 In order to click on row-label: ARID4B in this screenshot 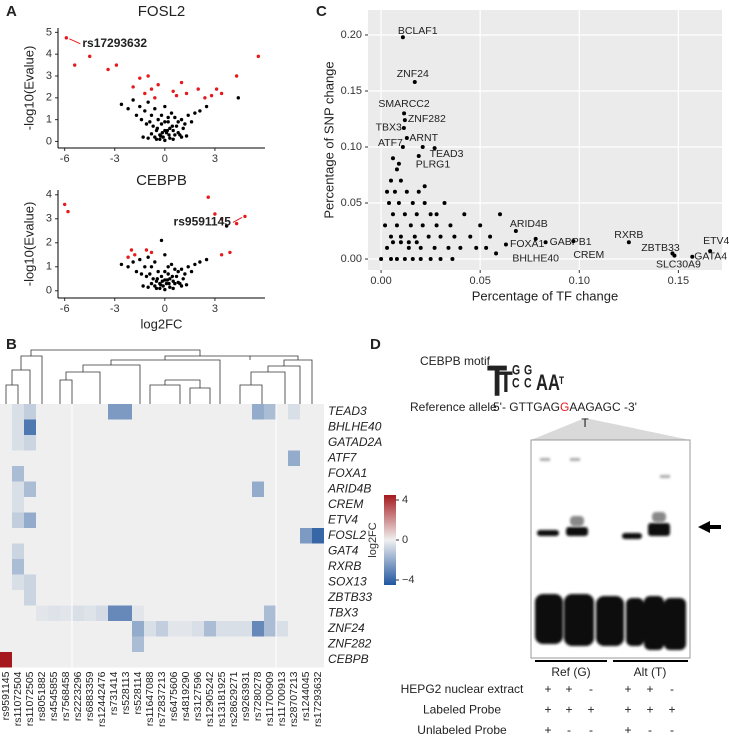, I will do `click(349, 488)`.